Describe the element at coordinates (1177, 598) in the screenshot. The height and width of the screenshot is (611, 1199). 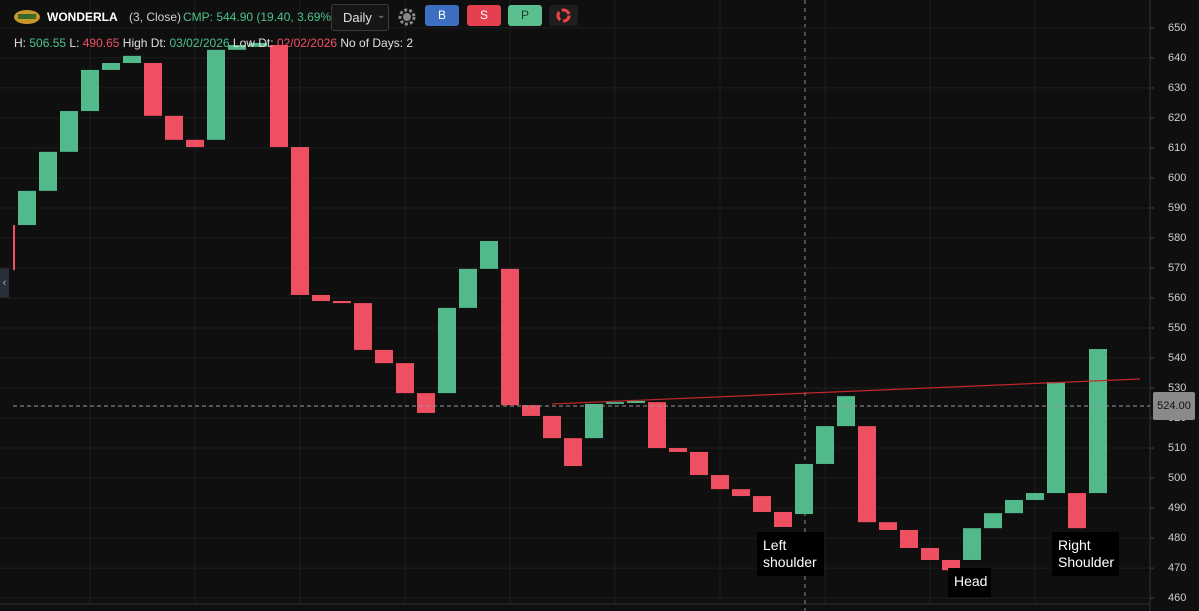
I see `y-tick-label: 460` at that location.